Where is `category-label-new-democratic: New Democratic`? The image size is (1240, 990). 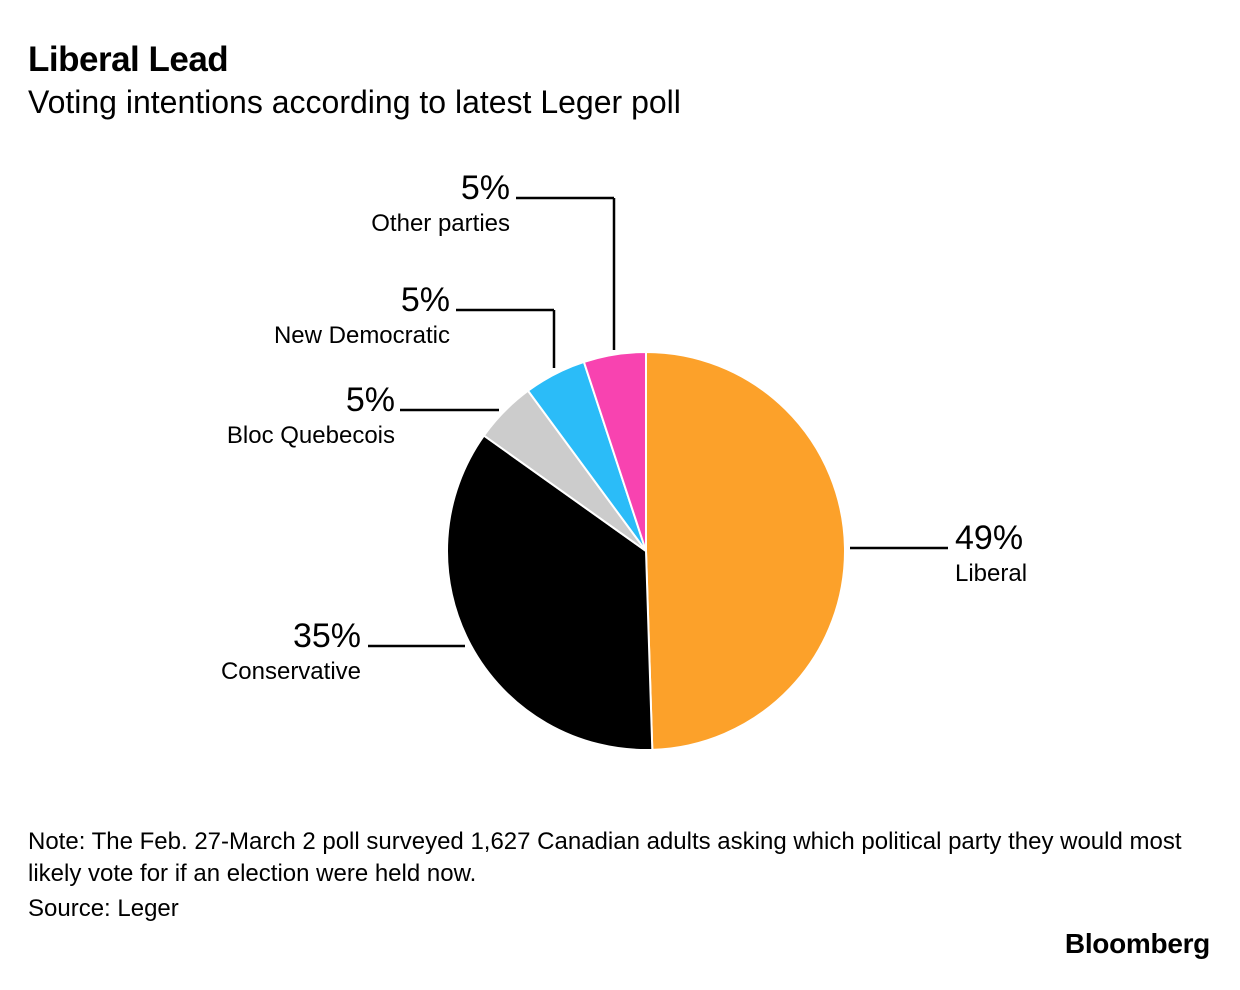 category-label-new-democratic: New Democratic is located at coordinates (362, 335).